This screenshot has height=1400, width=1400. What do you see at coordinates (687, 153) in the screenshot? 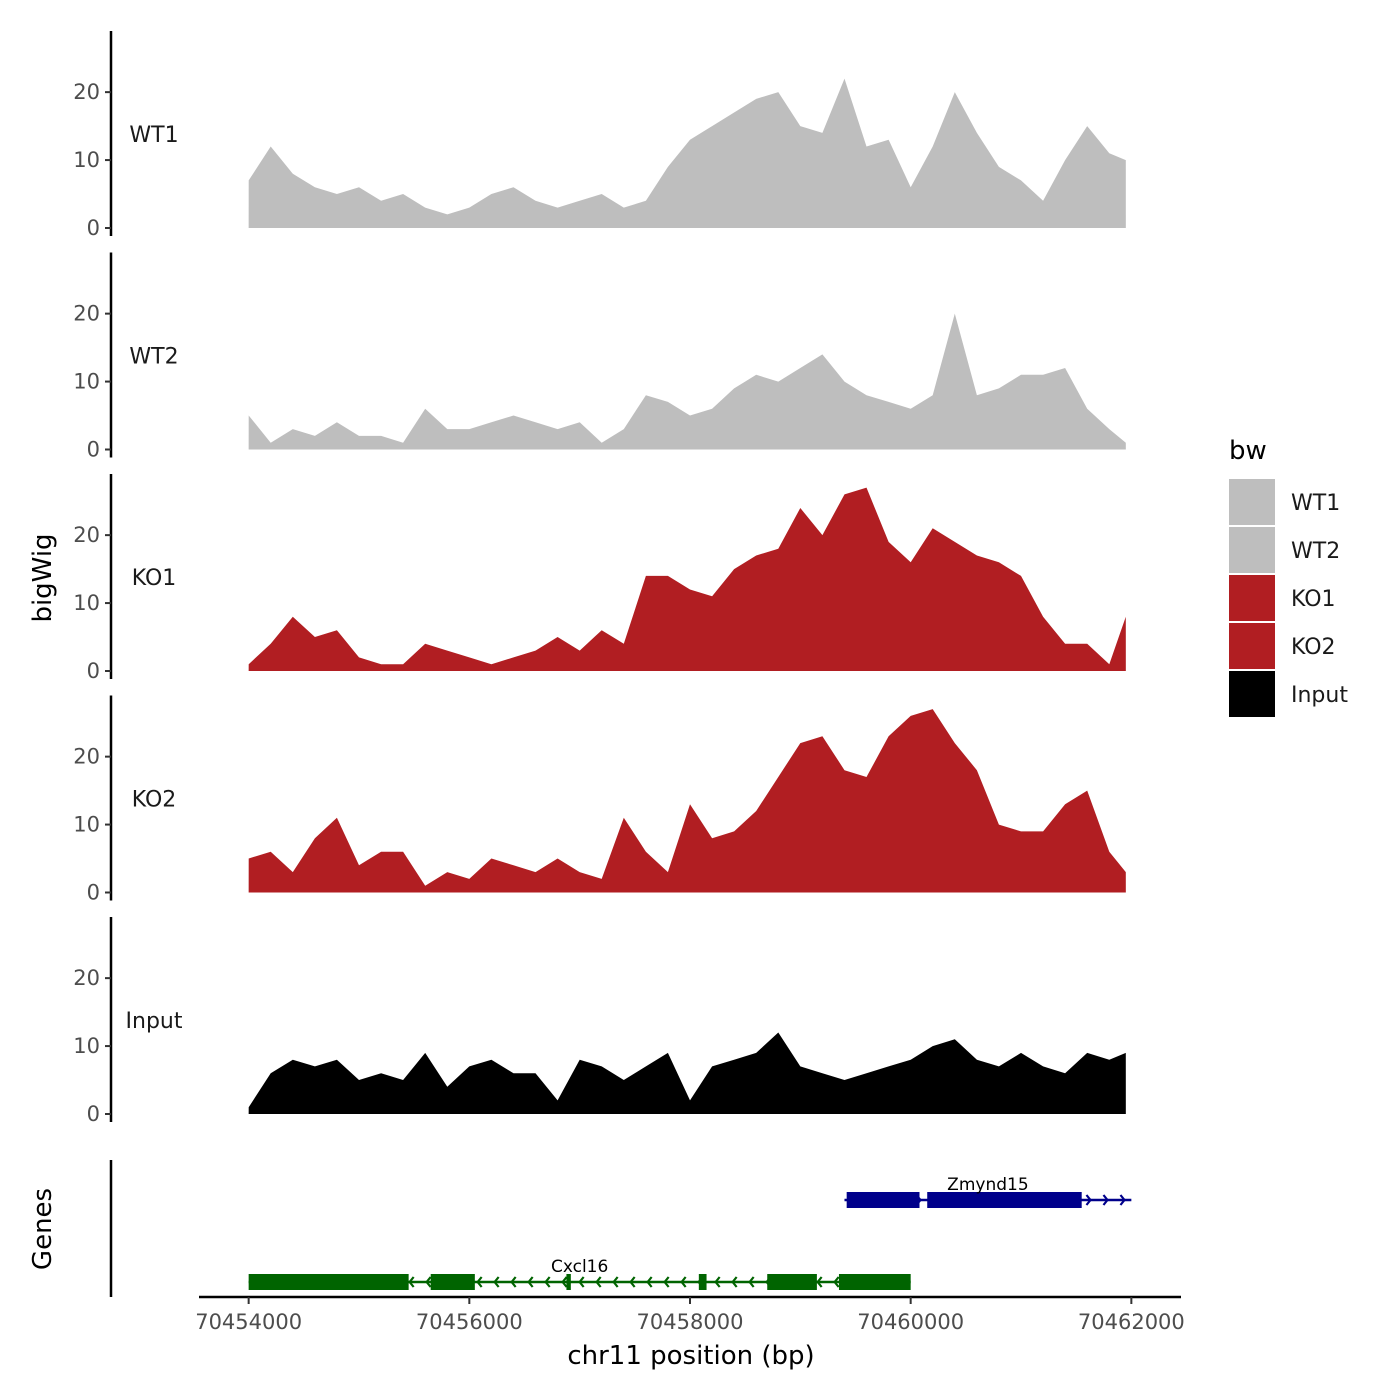
I see `area-wt1` at bounding box center [687, 153].